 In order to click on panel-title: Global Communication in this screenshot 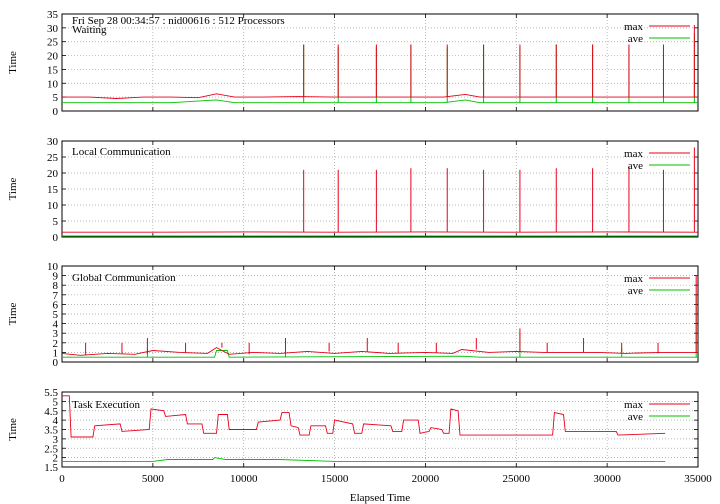, I will do `click(124, 278)`.